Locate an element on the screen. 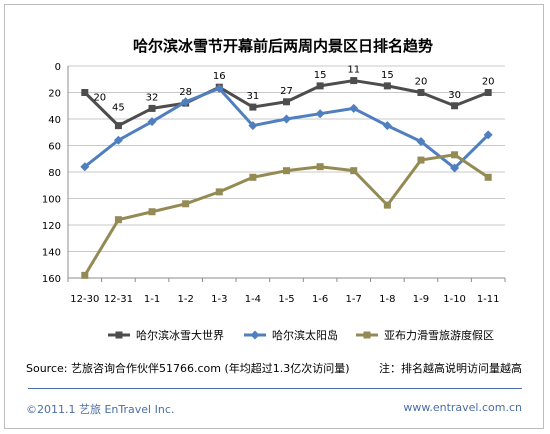  x-tick-label: 1-10 is located at coordinates (454, 299).